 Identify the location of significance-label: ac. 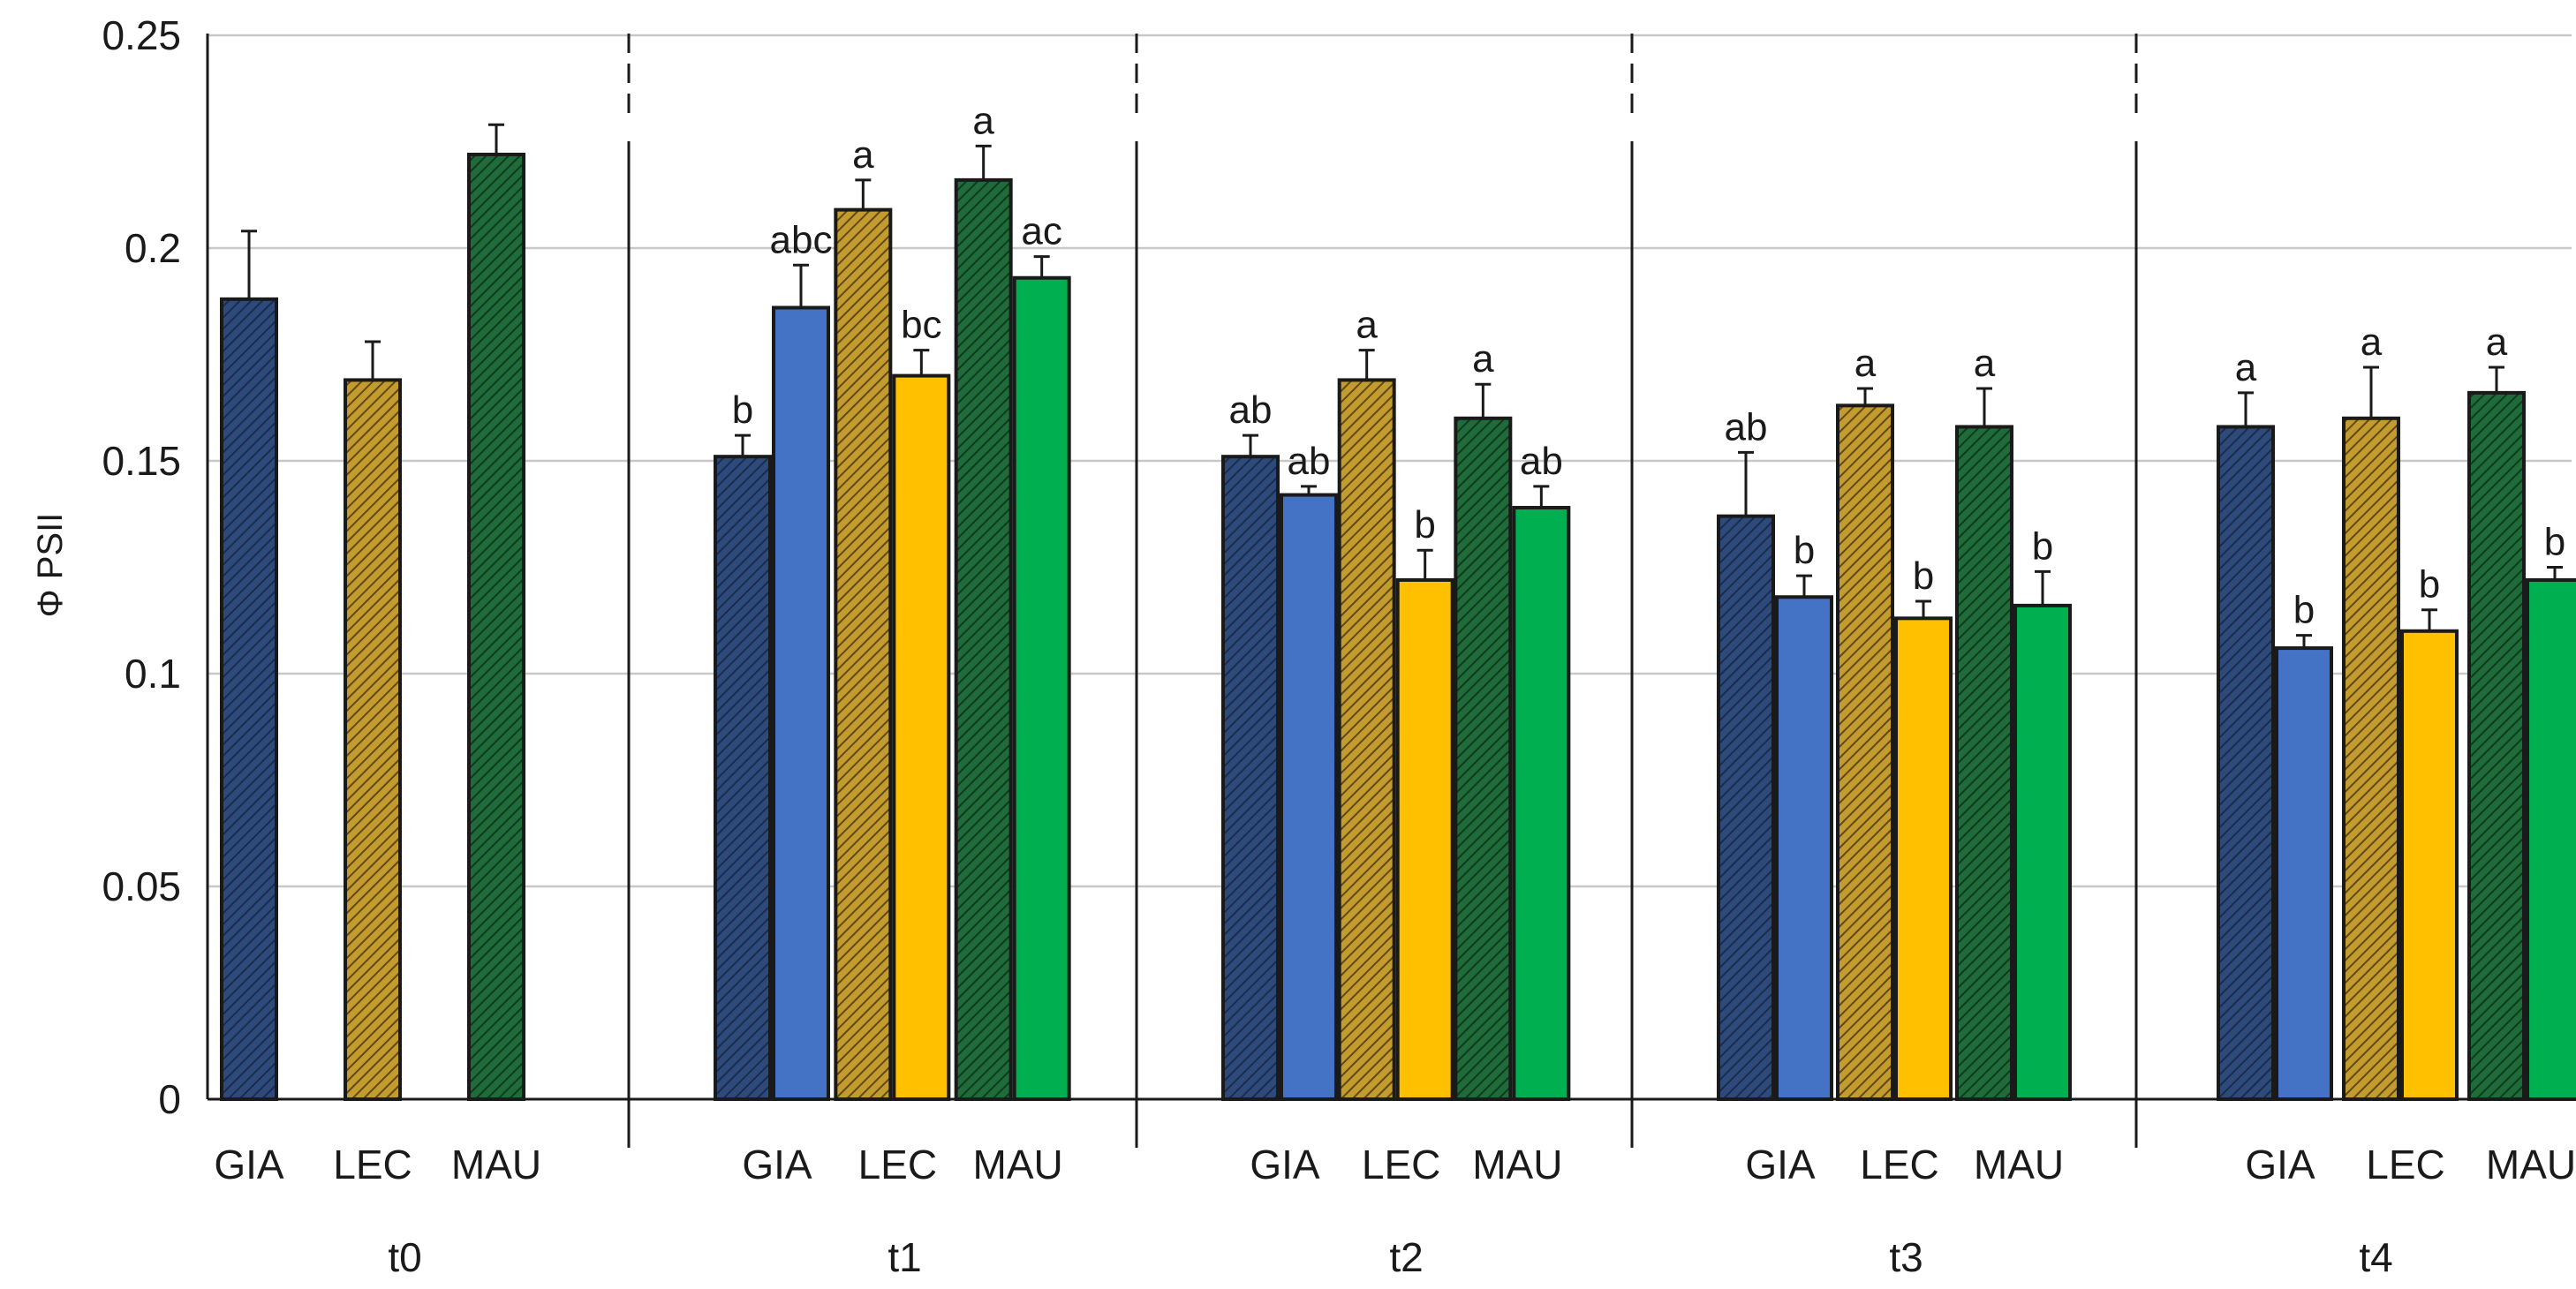
(1041, 231).